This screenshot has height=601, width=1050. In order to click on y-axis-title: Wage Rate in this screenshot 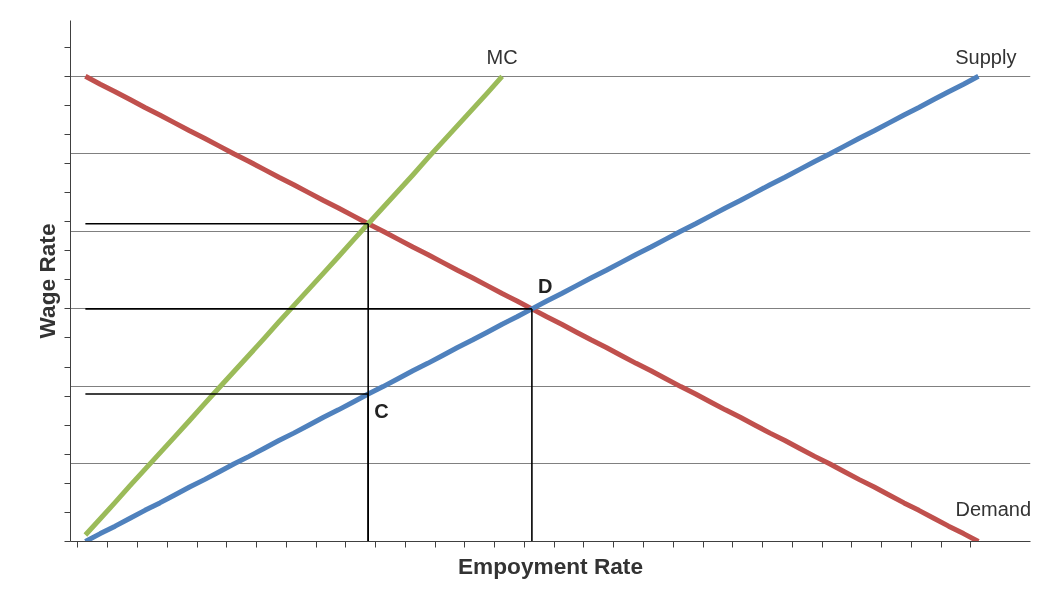, I will do `click(46, 281)`.